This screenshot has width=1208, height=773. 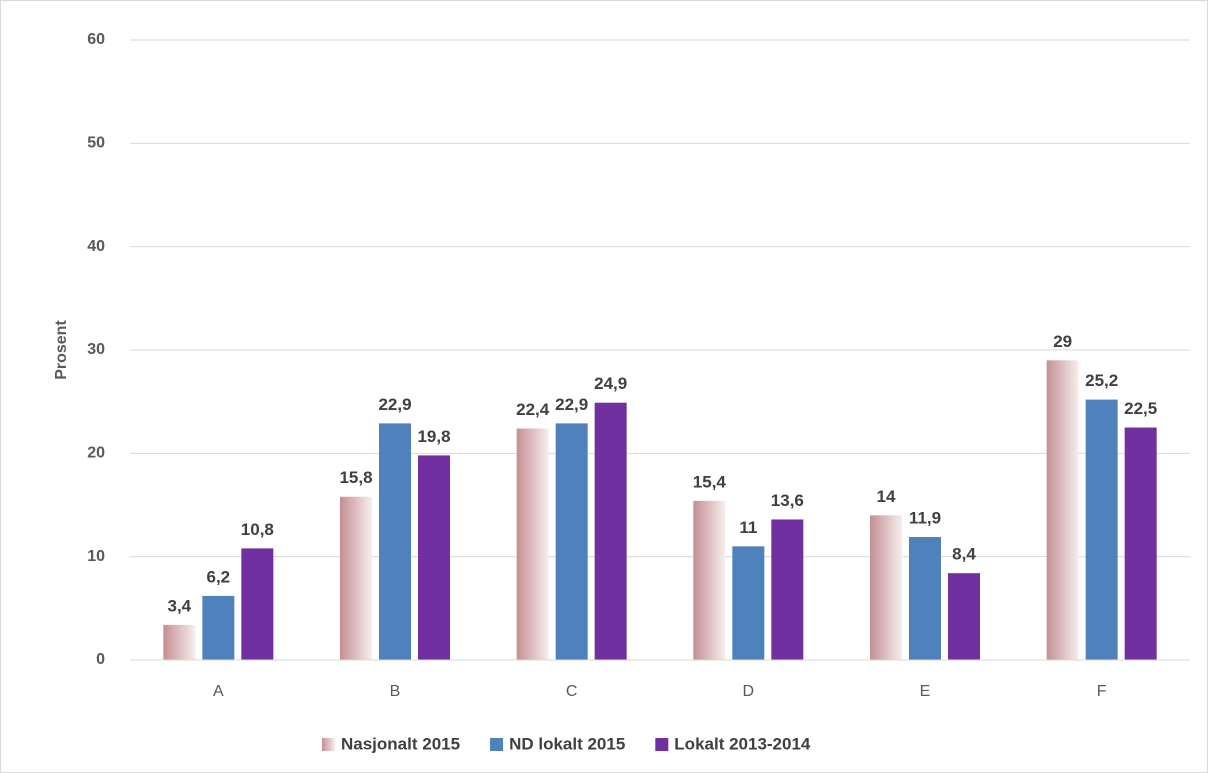 What do you see at coordinates (710, 481) in the screenshot?
I see `value-label: 15,4` at bounding box center [710, 481].